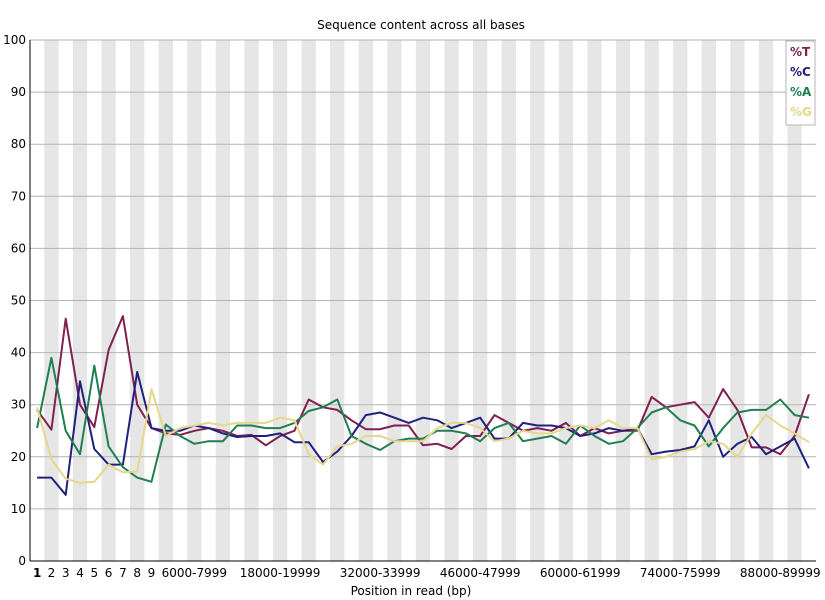 The width and height of the screenshot is (825, 600). I want to click on y-tick-label-80: 80, so click(18, 144).